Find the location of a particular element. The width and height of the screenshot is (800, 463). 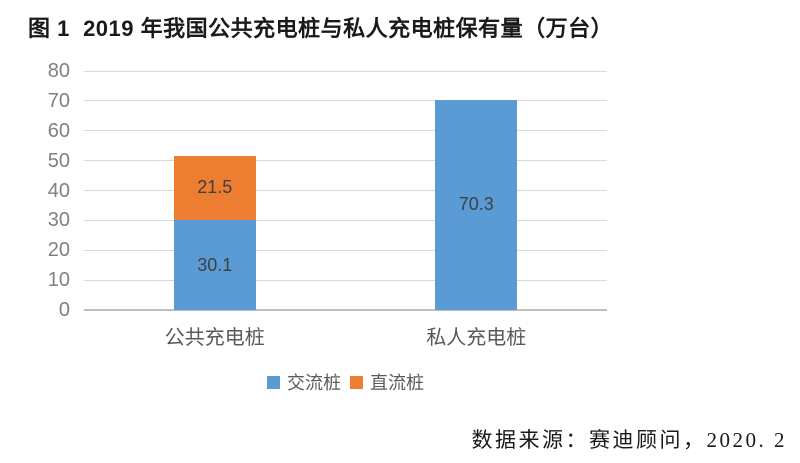

category-label: 公共充电桩 is located at coordinates (214, 338).